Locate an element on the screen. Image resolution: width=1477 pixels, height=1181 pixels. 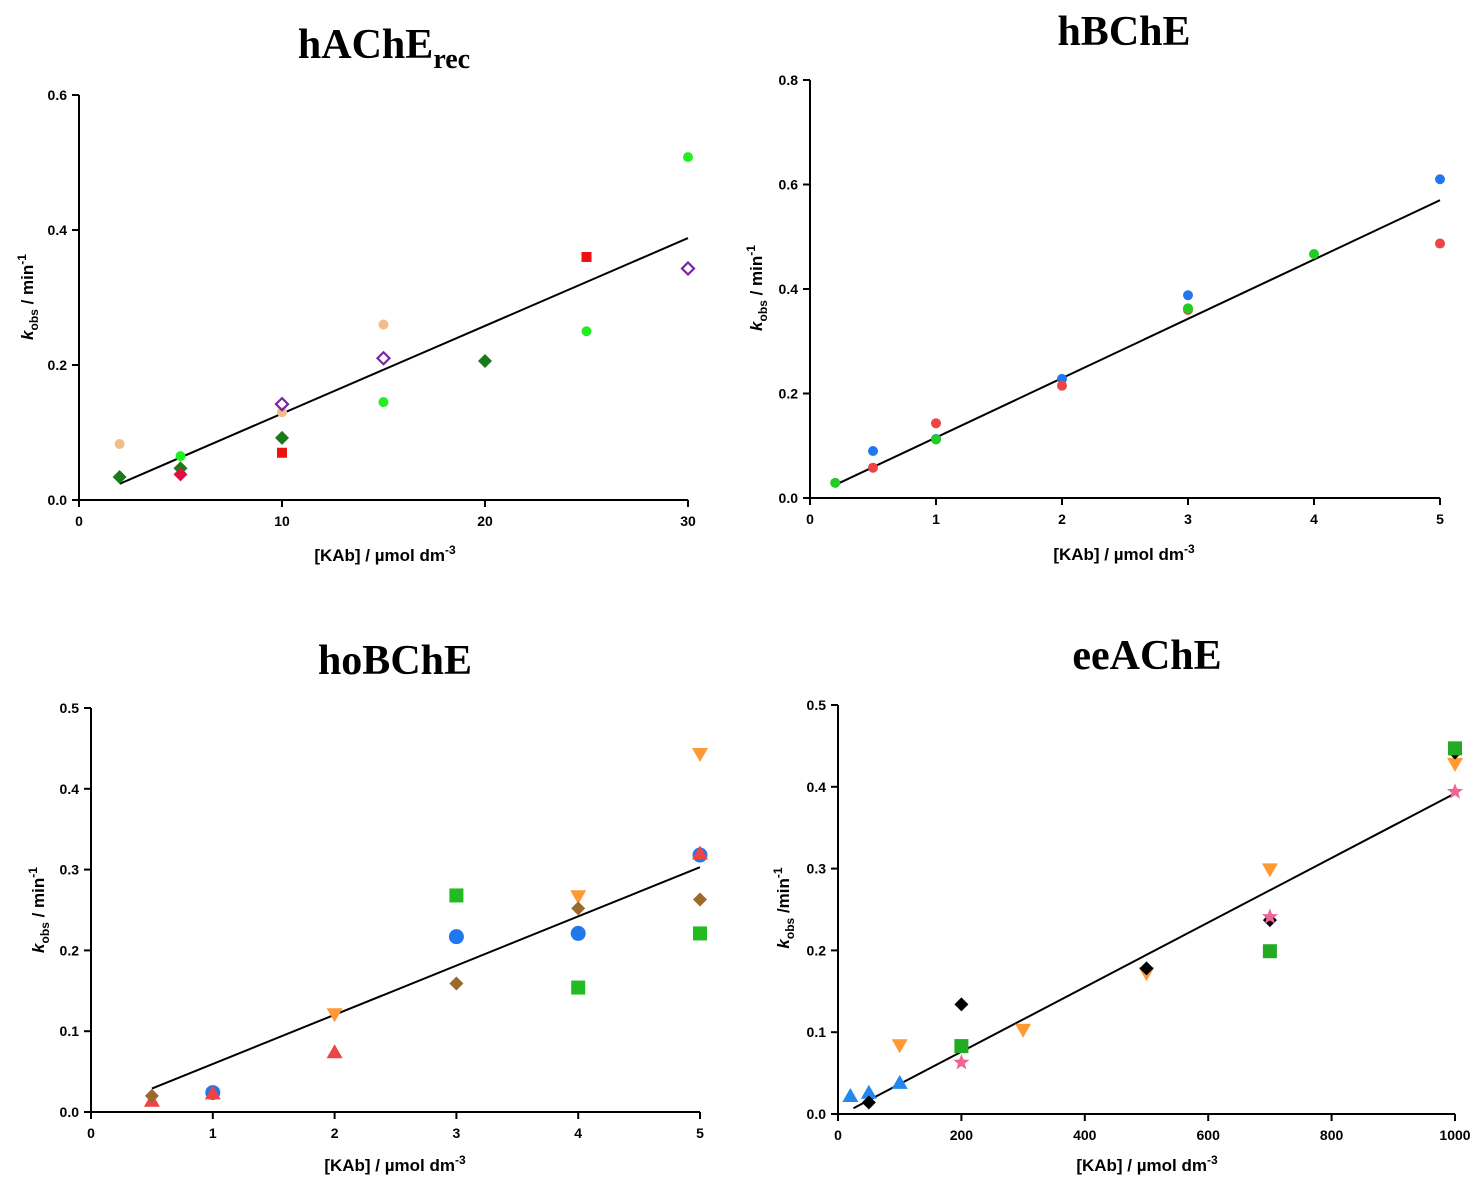
panel-title: eeAChE is located at coordinates (1146, 656).